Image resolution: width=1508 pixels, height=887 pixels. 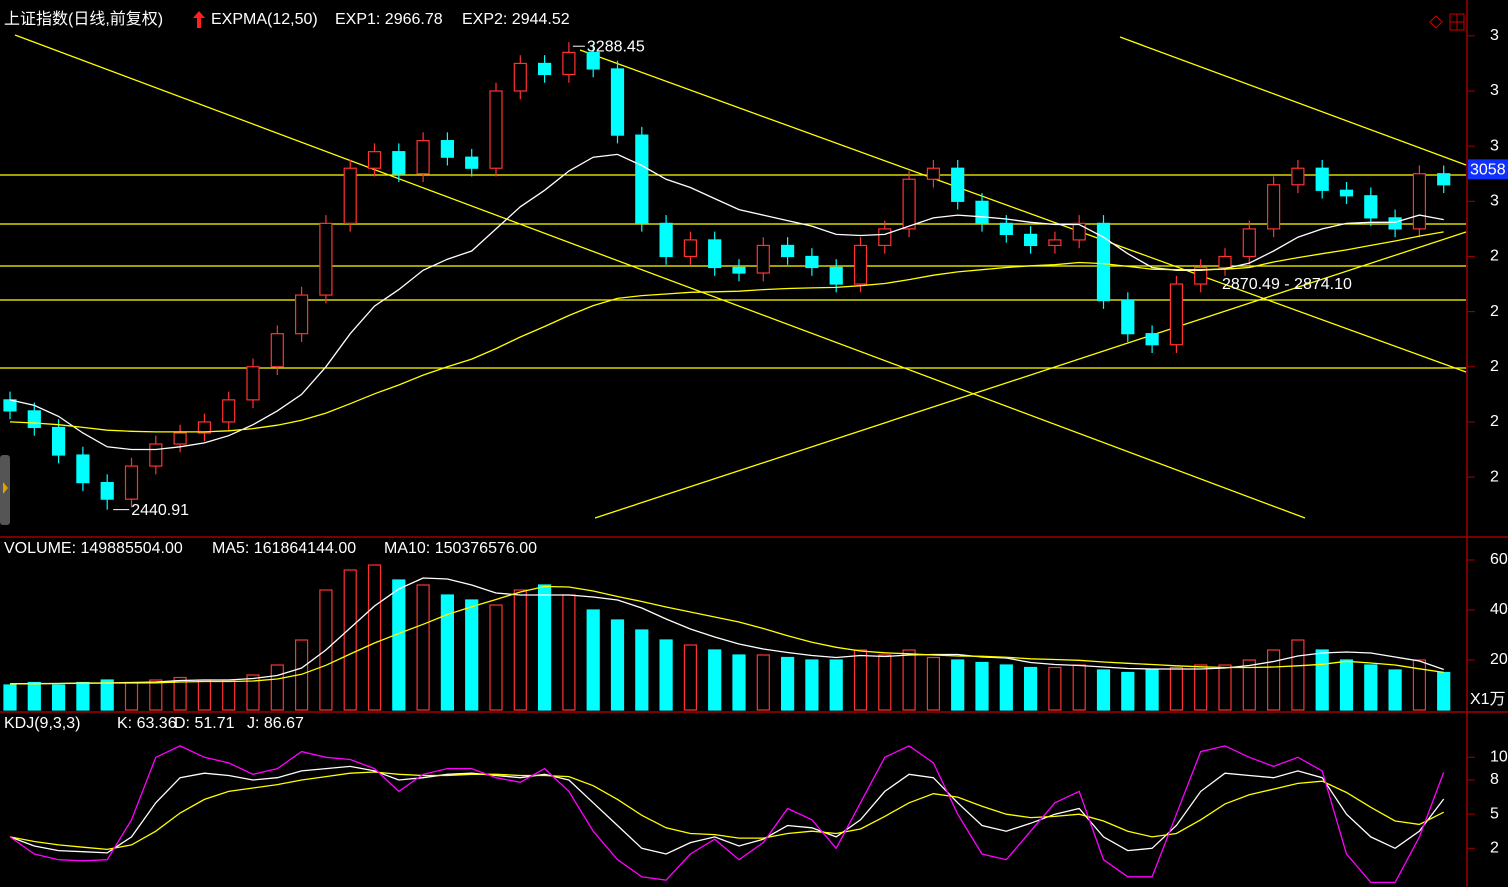 I want to click on legend-label: MA10: 150376576.00, so click(x=460, y=548).